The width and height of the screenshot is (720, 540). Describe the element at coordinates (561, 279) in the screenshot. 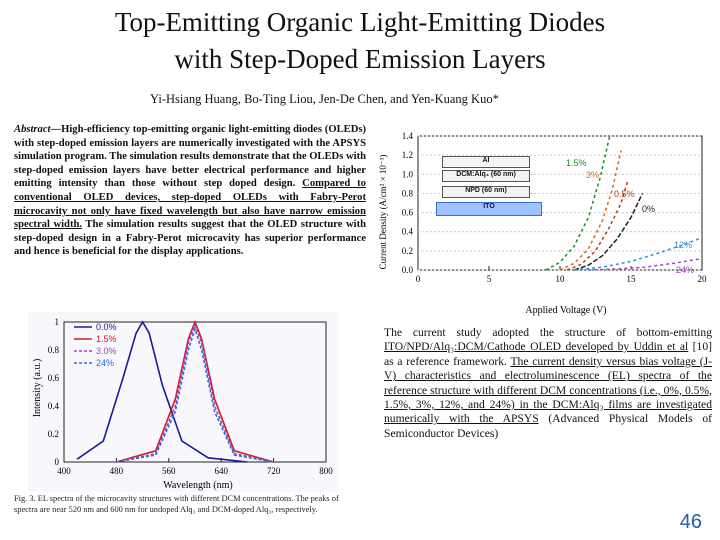

I see `x-tick-label: 10` at that location.